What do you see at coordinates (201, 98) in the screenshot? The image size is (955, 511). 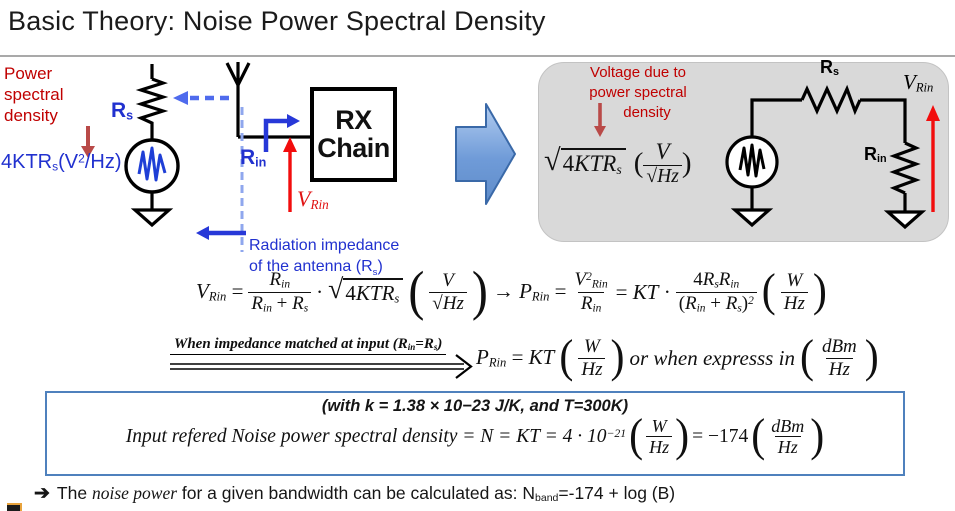 I see `dashed-pointer-arrow` at bounding box center [201, 98].